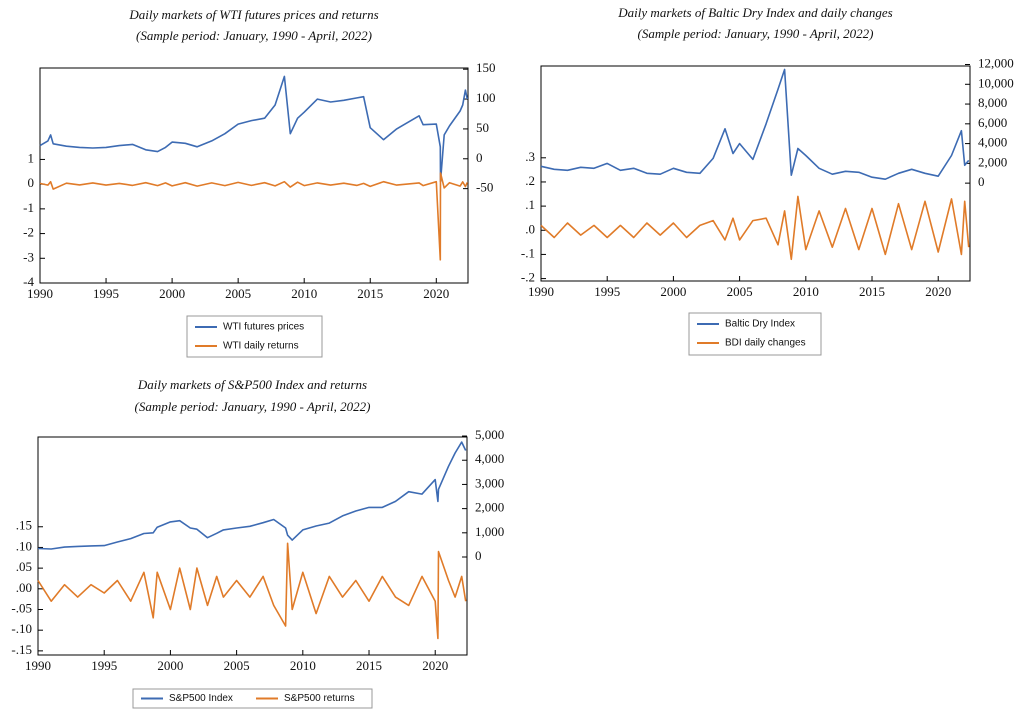 This screenshot has height=709, width=1017. I want to click on y2-tick-label: 6,000, so click(992, 122).